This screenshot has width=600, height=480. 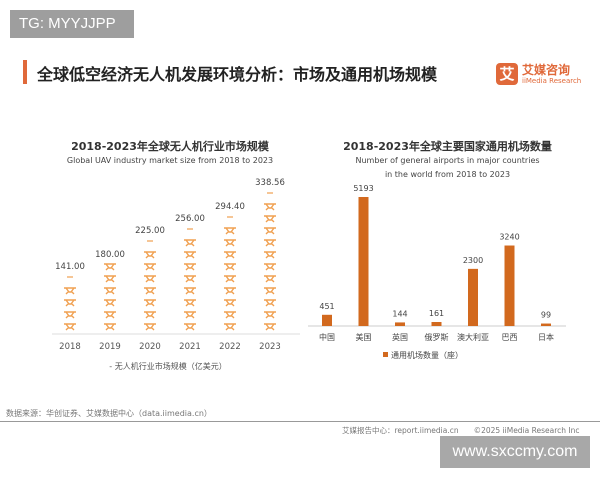 What do you see at coordinates (364, 337) in the screenshot?
I see `x-tick-label: 美国` at bounding box center [364, 337].